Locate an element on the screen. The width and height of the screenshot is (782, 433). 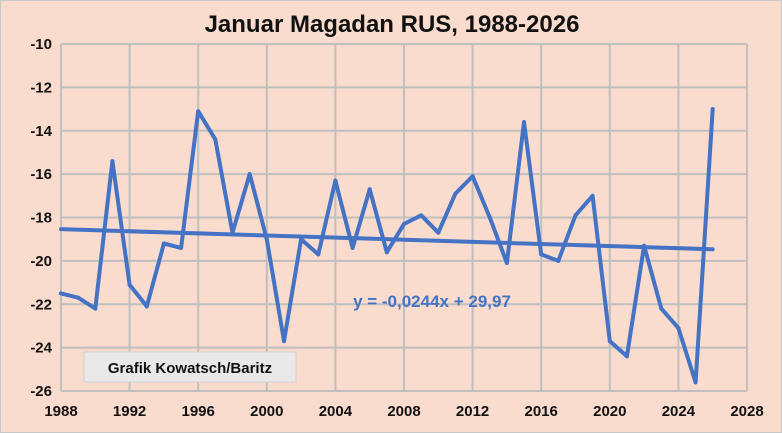
y-tick-label: -22 is located at coordinates (41, 304).